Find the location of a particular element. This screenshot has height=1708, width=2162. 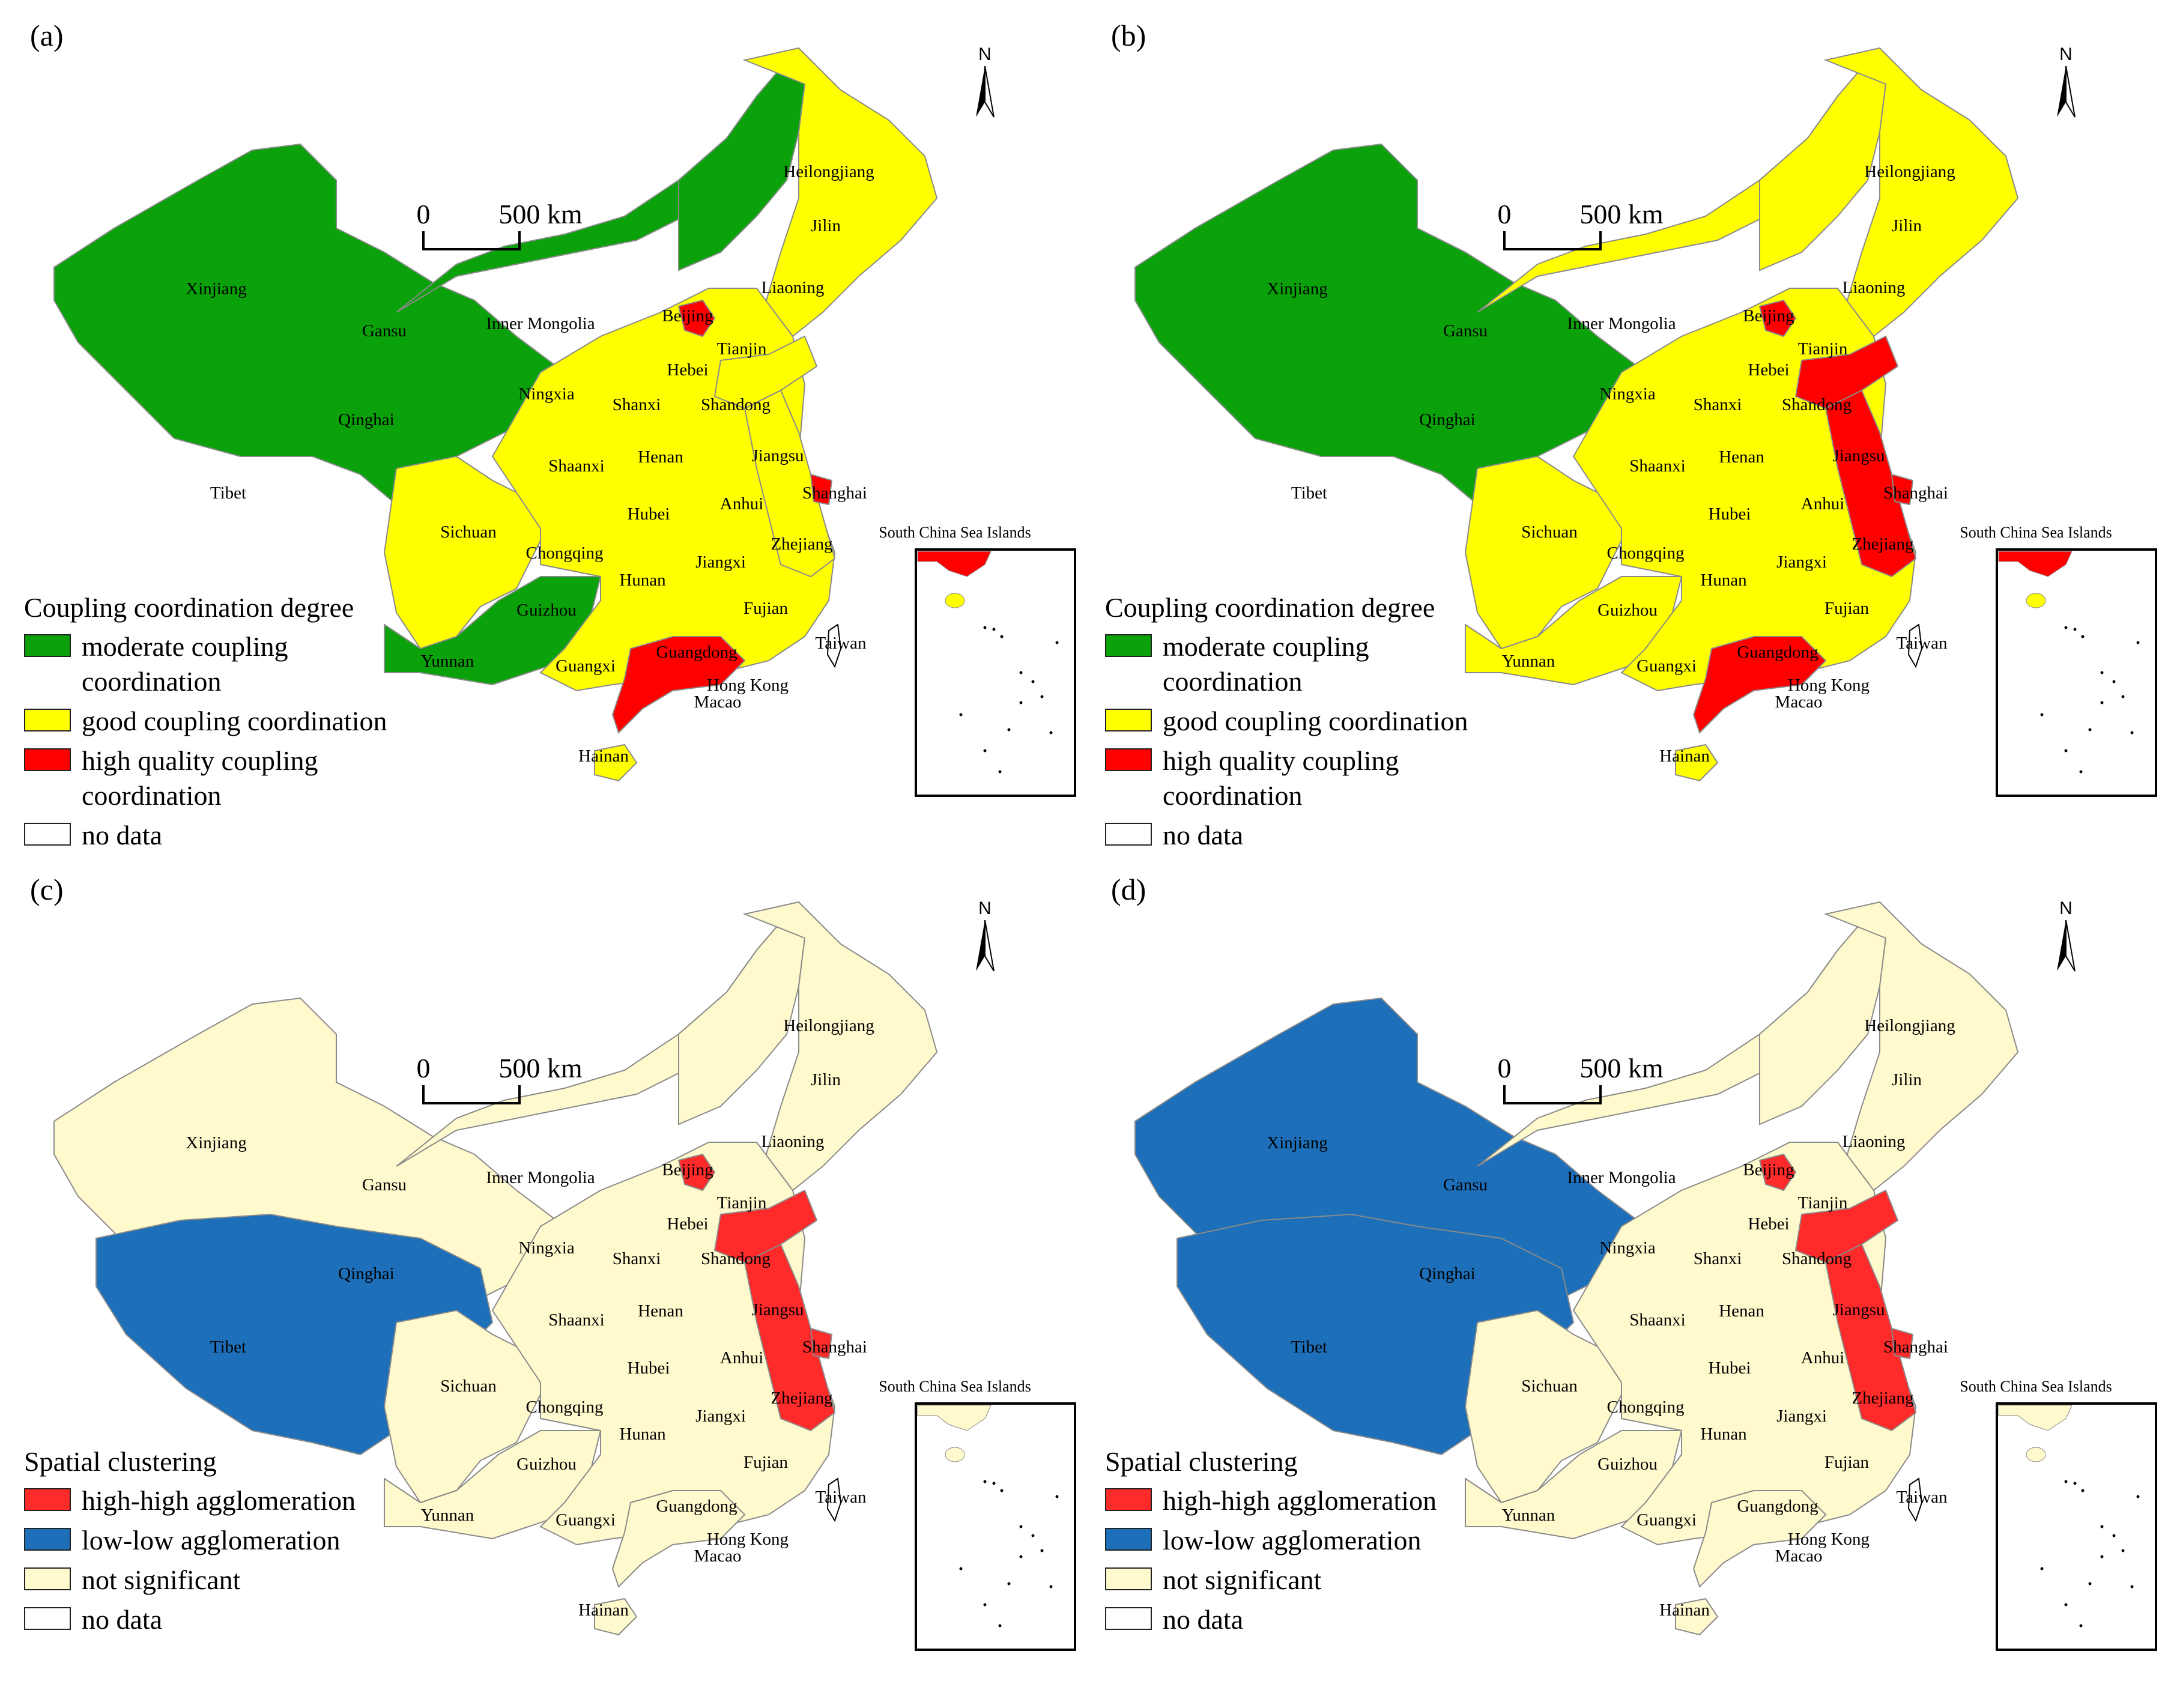

region-jiangsu-zhejiang is located at coordinates (789, 1337).